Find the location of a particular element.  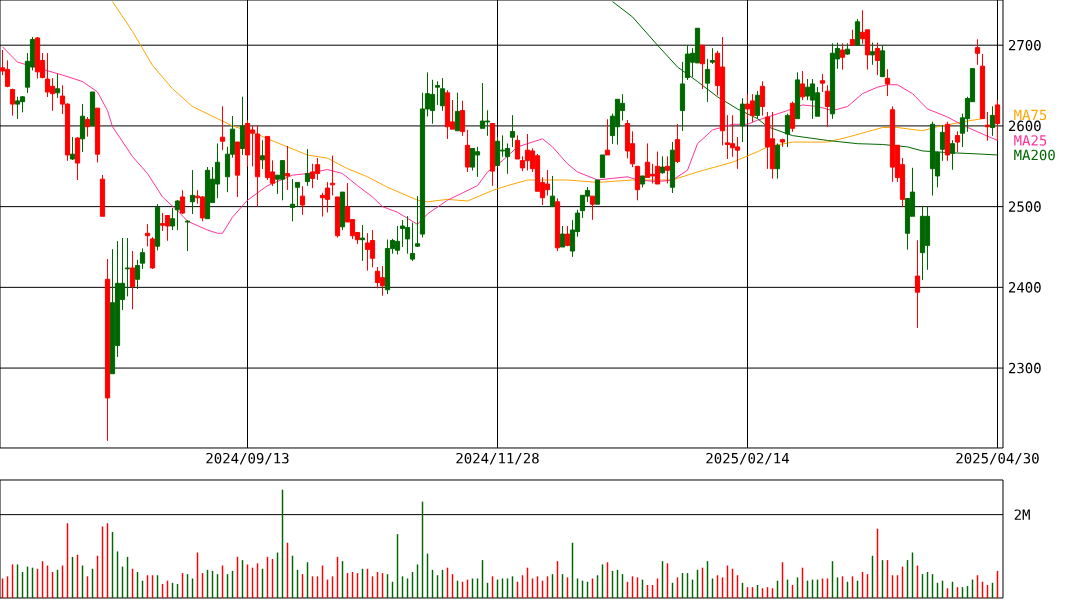

y-tick-label: 2500 is located at coordinates (1024, 206).